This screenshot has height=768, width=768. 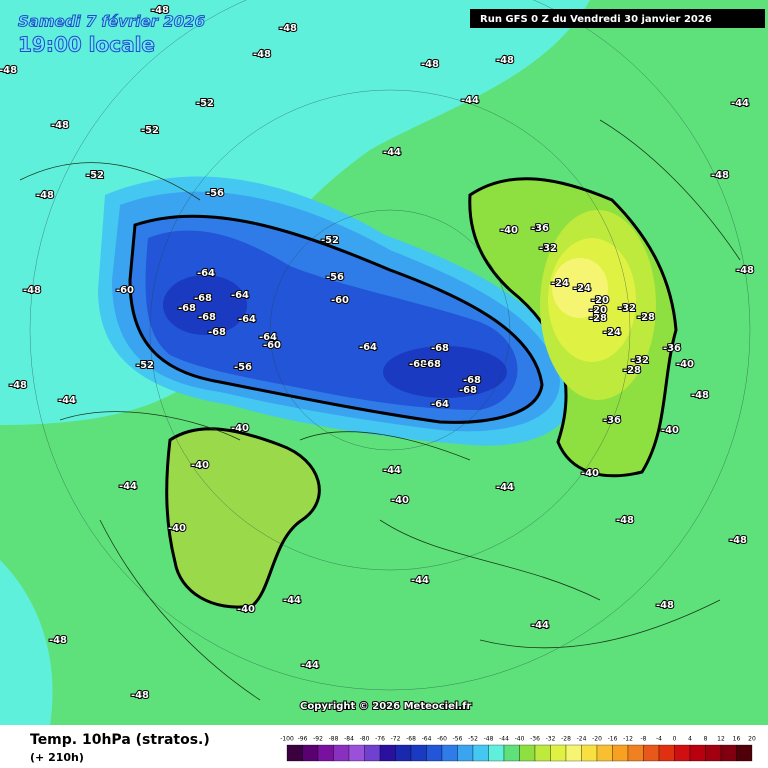 I want to click on scale-label: -4, so click(x=659, y=739).